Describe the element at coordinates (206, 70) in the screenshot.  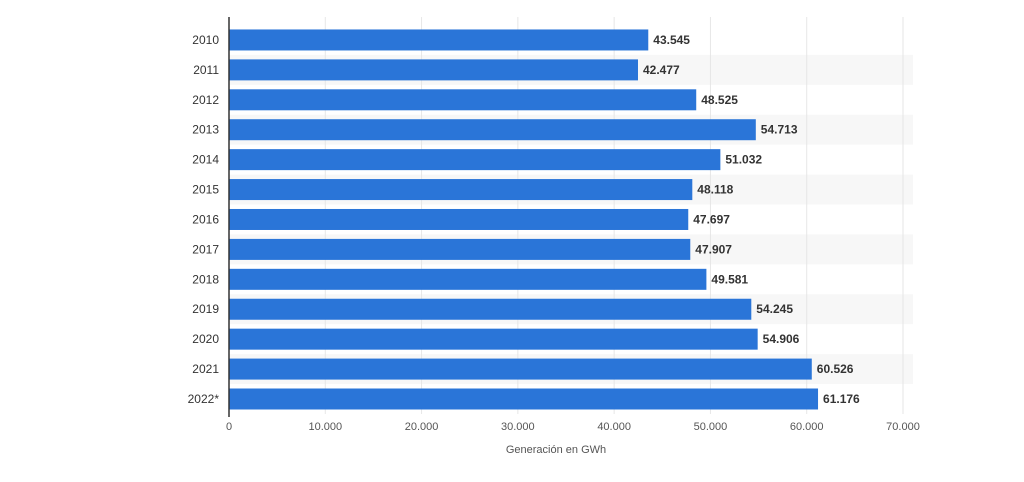
I see `category-label: 2011` at that location.